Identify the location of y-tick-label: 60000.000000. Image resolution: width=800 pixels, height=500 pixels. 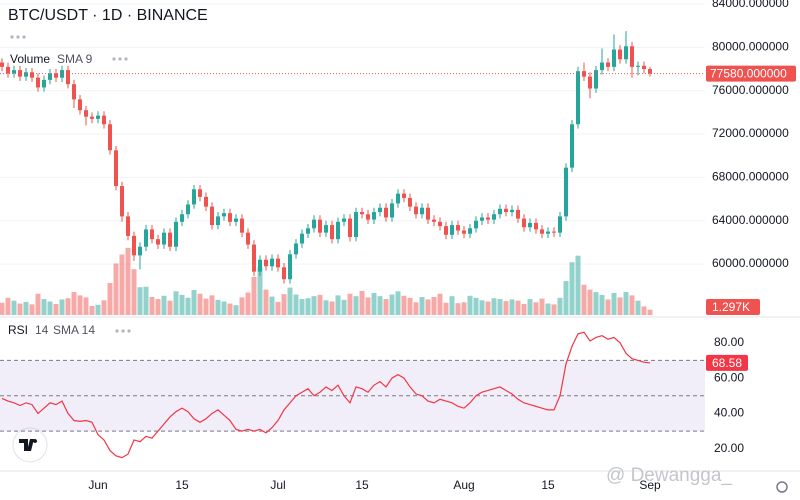
(750, 263).